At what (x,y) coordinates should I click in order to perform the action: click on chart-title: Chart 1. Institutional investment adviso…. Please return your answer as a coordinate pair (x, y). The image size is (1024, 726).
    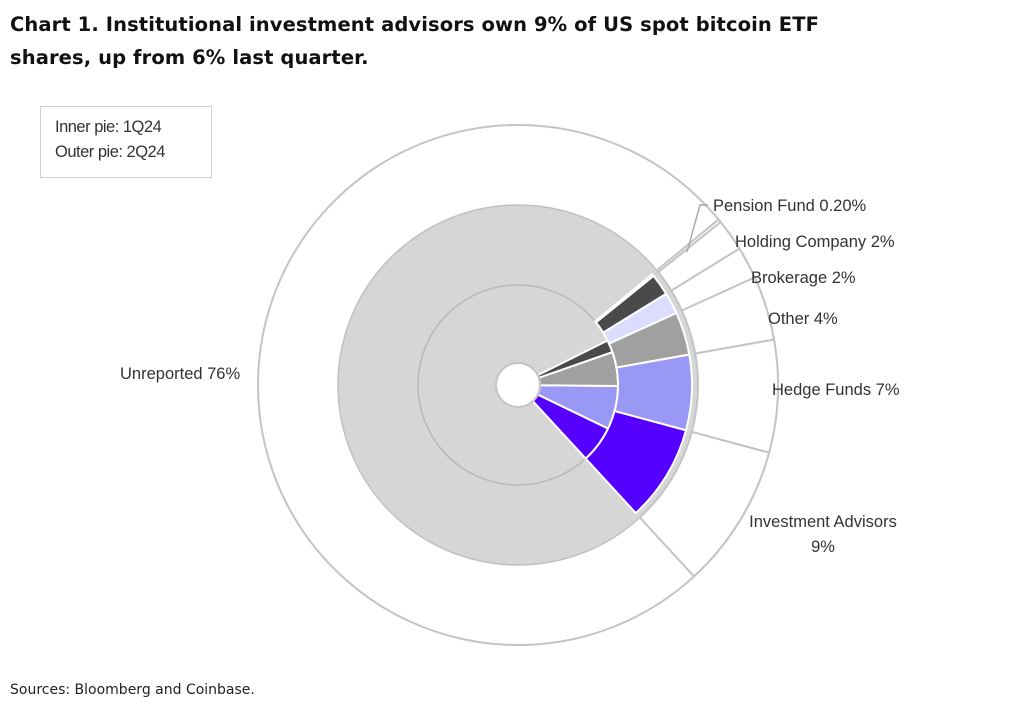
    Looking at the image, I should click on (414, 41).